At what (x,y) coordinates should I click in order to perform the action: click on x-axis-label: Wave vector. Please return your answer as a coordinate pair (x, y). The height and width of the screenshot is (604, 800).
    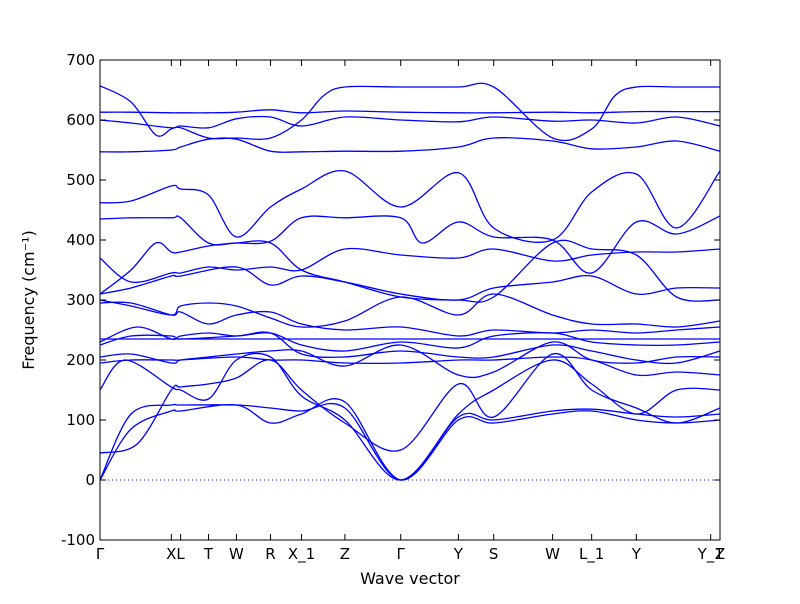
    Looking at the image, I should click on (410, 578).